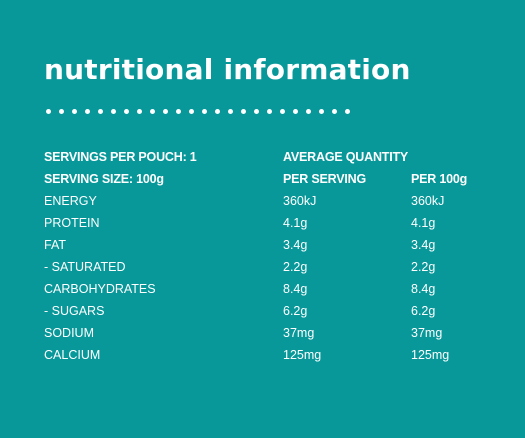  I want to click on table-row: - SATURATED 2.2g 2.2g, so click(259, 267).